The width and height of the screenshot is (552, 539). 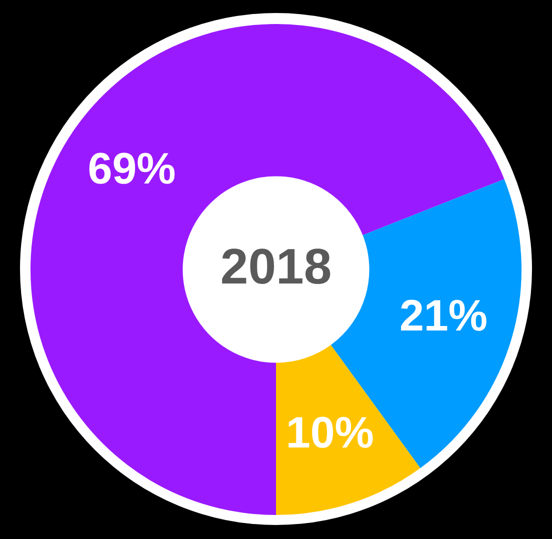 What do you see at coordinates (330, 433) in the screenshot?
I see `data-label: 10%` at bounding box center [330, 433].